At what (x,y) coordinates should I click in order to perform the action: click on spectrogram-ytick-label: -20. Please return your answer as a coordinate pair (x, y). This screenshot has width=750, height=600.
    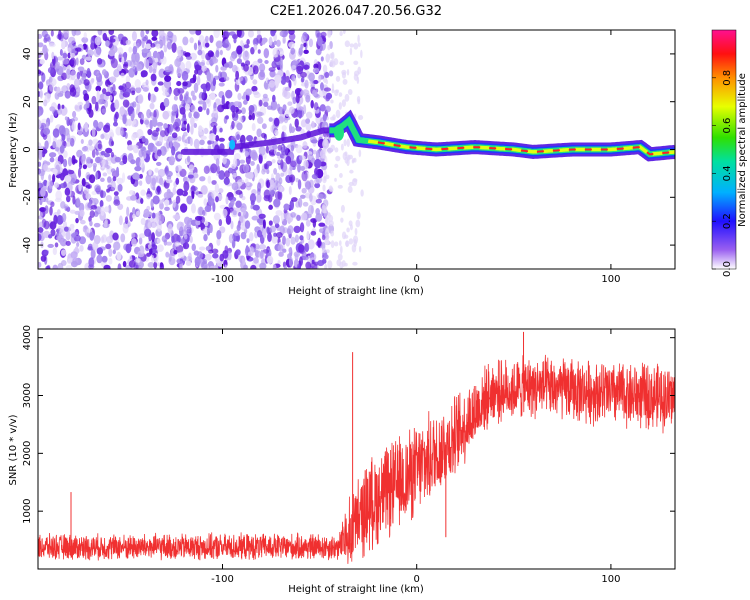
    Looking at the image, I should click on (27, 197).